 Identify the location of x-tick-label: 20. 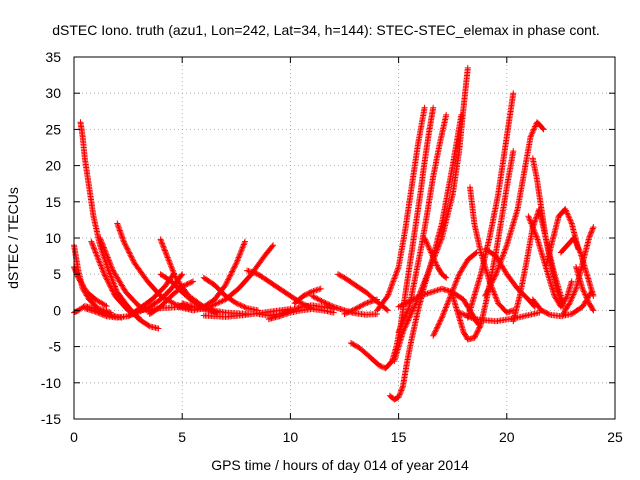
(507, 437).